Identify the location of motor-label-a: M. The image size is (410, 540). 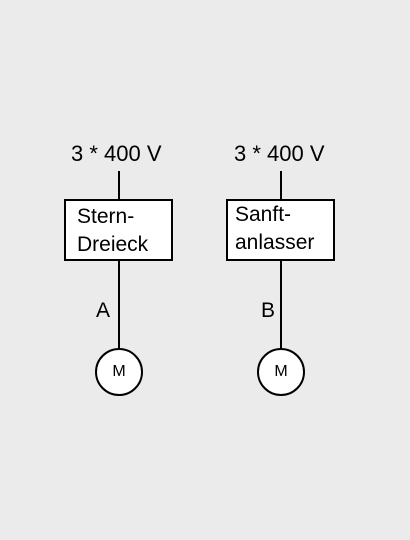
(119, 371).